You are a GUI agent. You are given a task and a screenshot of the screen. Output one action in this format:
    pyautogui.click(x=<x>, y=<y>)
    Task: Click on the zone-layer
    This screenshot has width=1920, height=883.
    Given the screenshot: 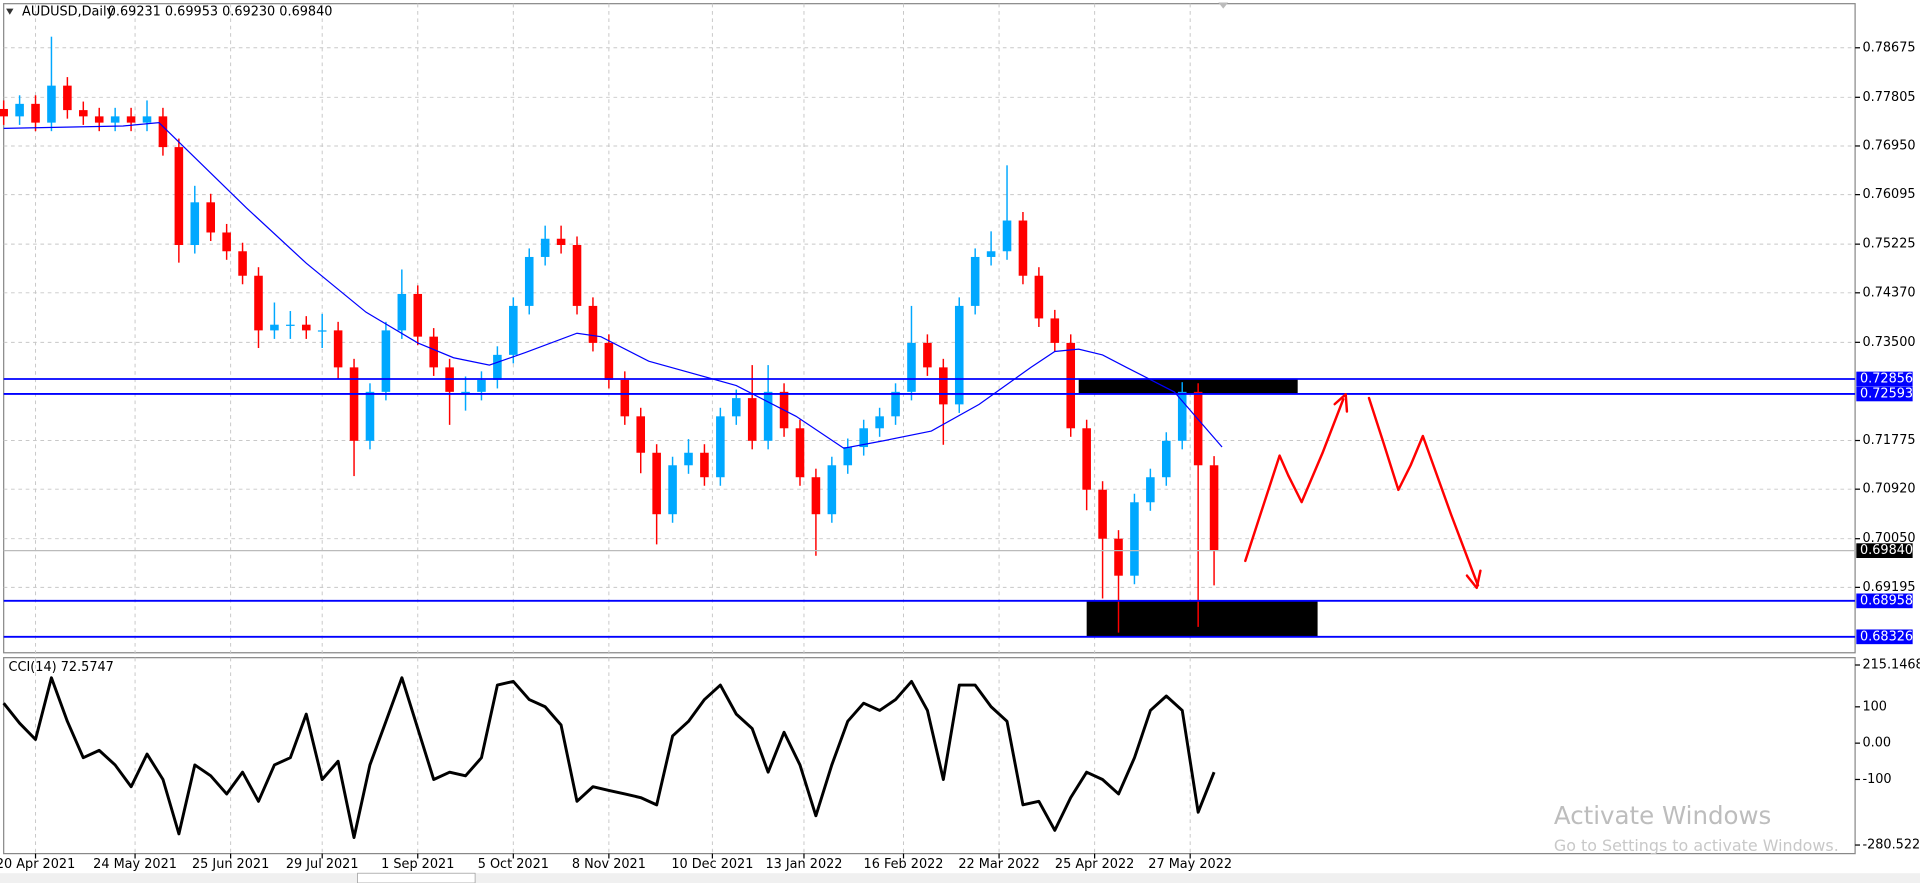 What is the action you would take?
    pyautogui.click(x=1198, y=507)
    